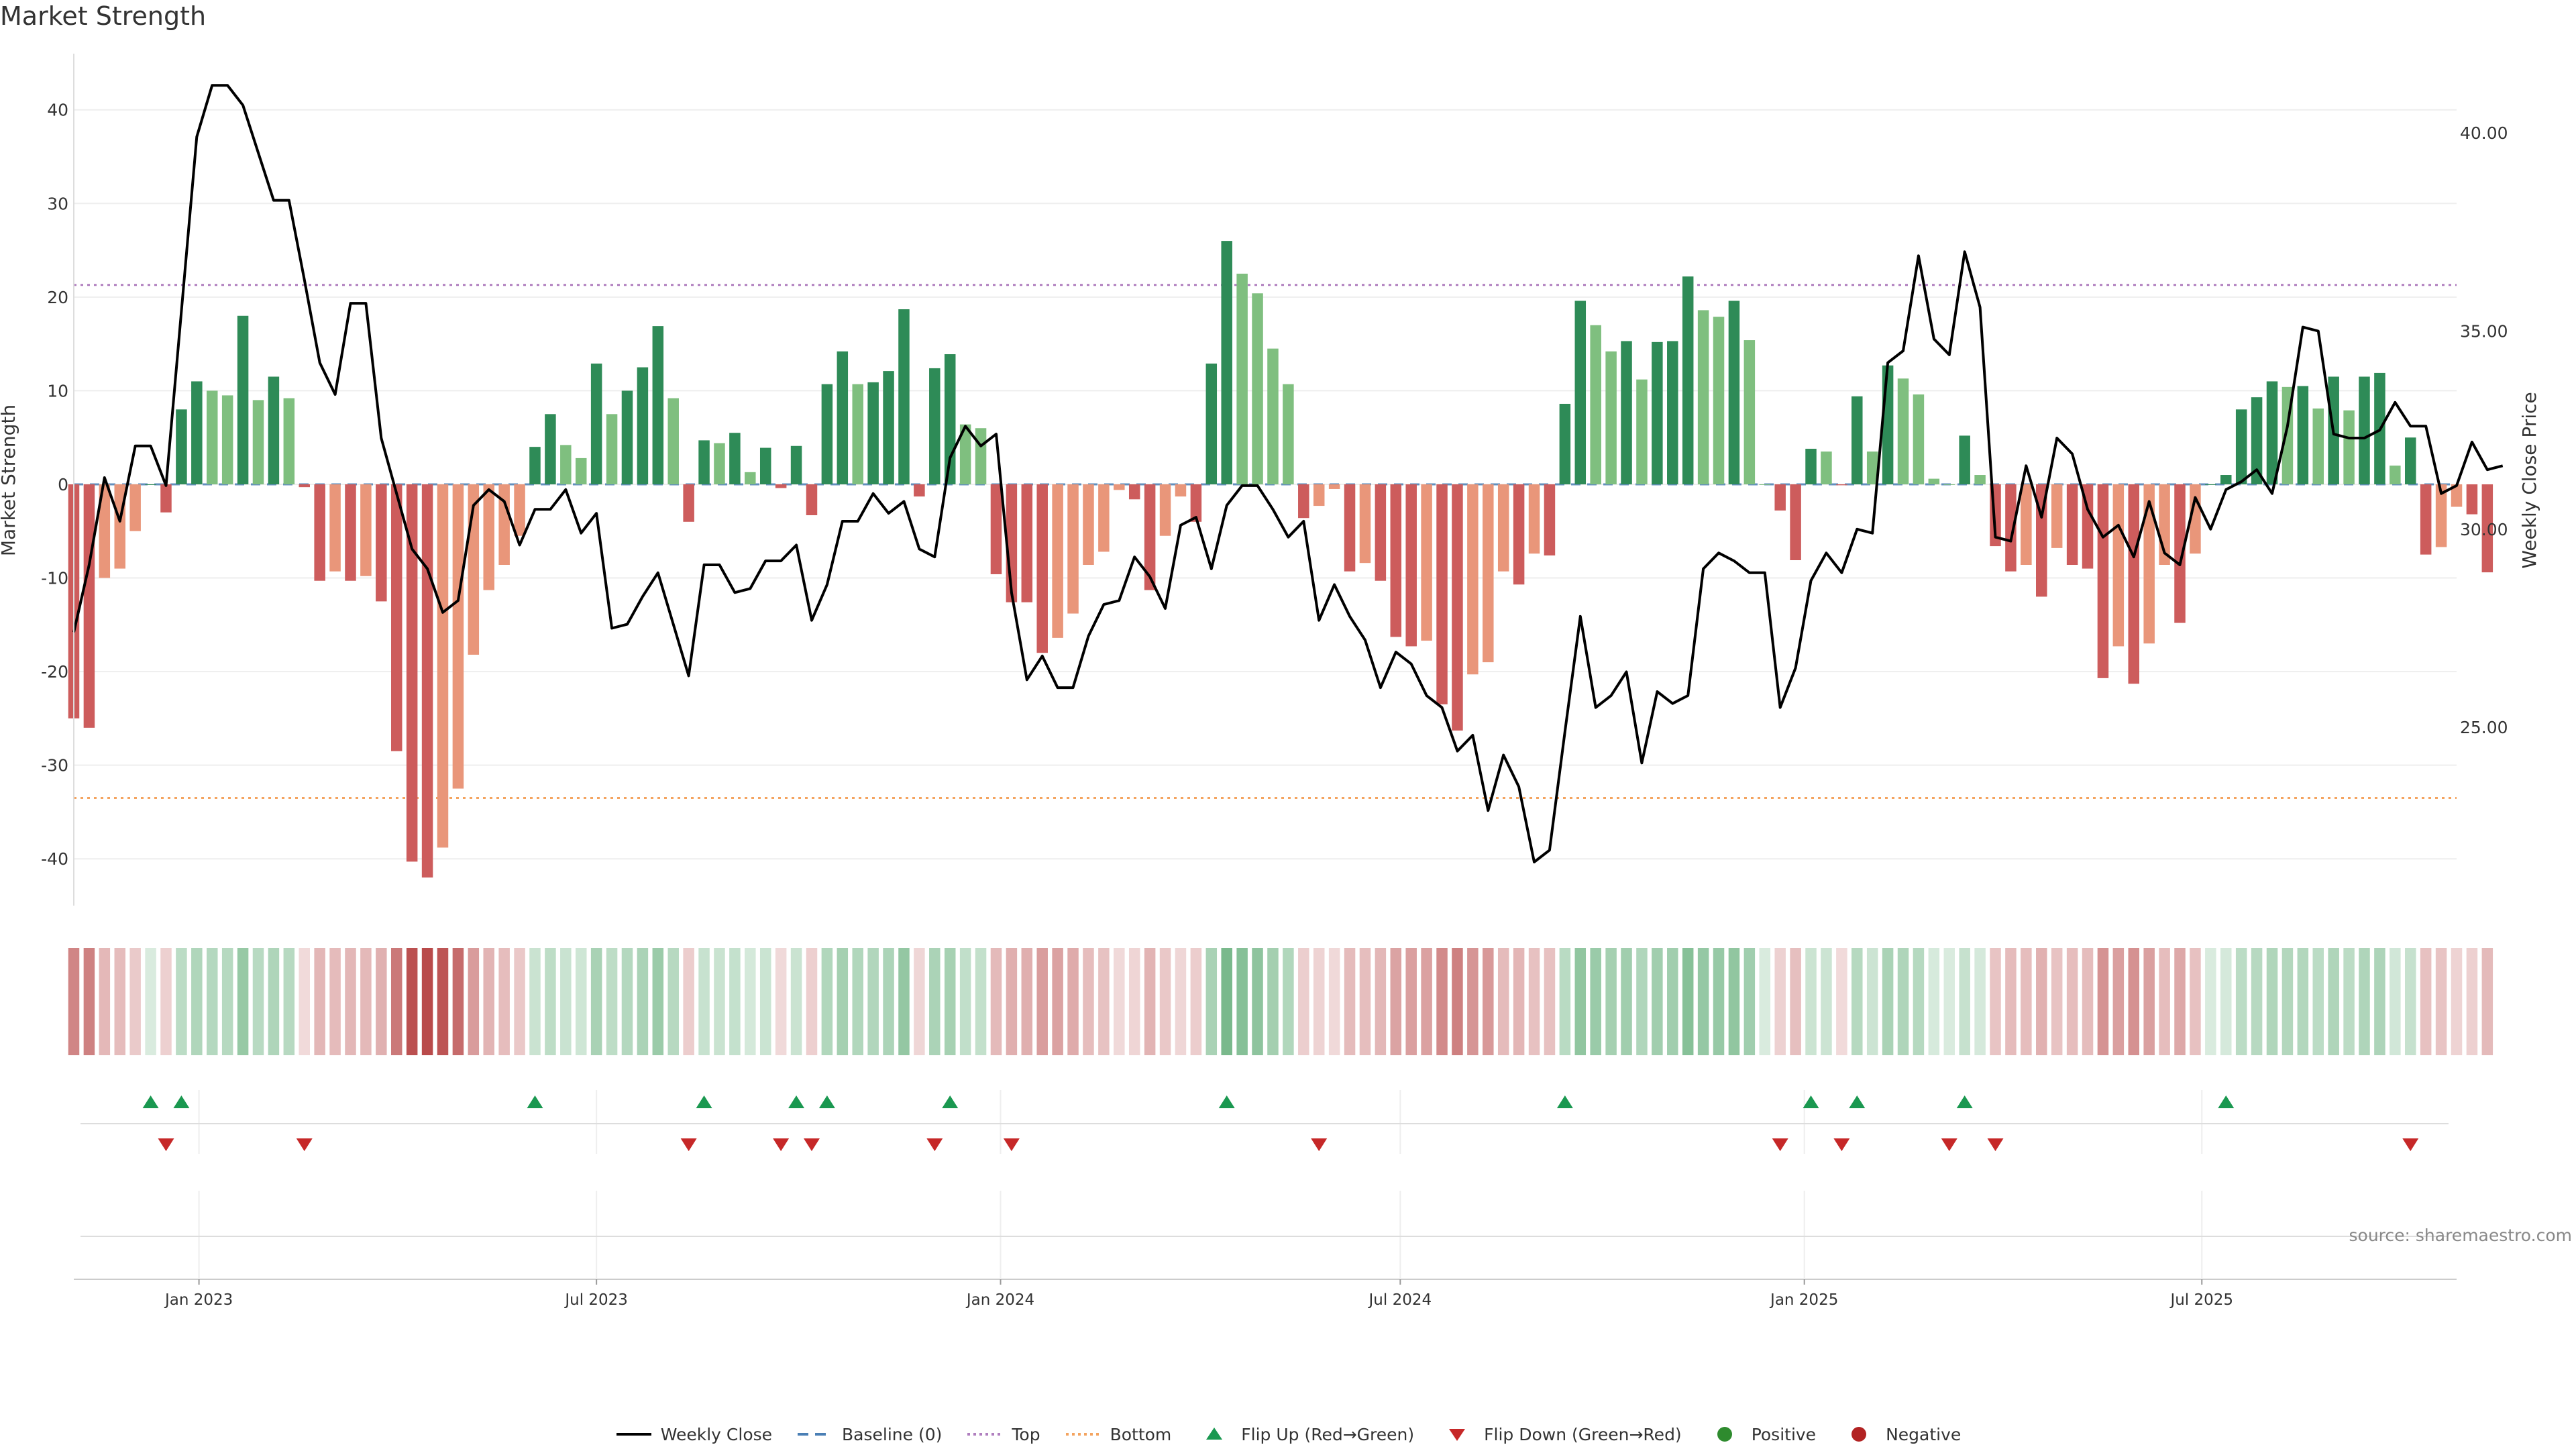 This screenshot has height=1449, width=2576. I want to click on legend-triangle-down-icon, so click(1457, 1435).